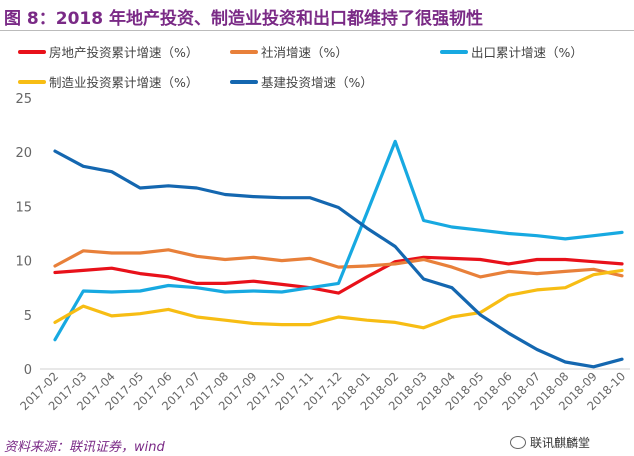 The image size is (634, 456). I want to click on legend-label: 基建投资增速（%）, so click(317, 82).